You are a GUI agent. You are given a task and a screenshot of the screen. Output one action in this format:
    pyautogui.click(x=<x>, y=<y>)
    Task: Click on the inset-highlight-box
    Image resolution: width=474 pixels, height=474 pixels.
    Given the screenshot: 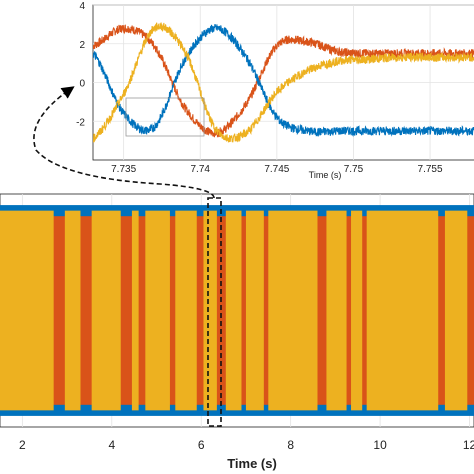 What is the action you would take?
    pyautogui.click(x=165, y=117)
    